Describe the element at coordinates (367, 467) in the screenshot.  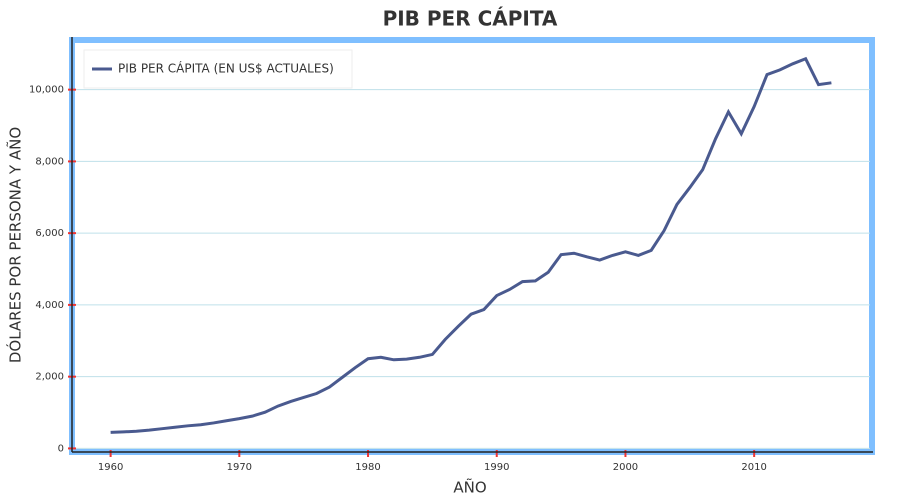
I see `x-tick-label: 1980` at that location.